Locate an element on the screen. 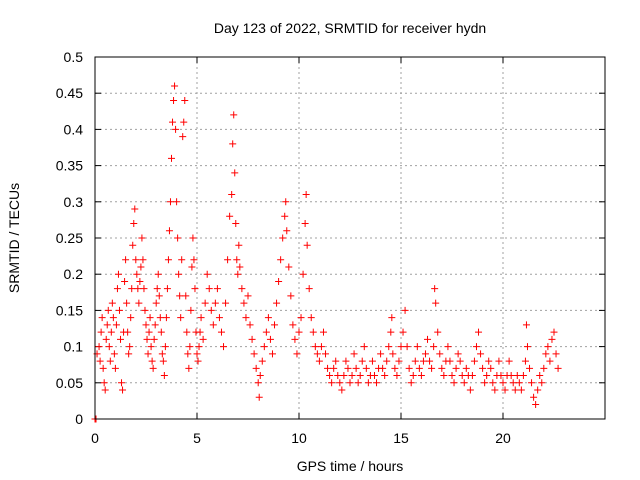 Image resolution: width=640 pixels, height=480 pixels. y-tick-label: 0.4 is located at coordinates (74, 129).